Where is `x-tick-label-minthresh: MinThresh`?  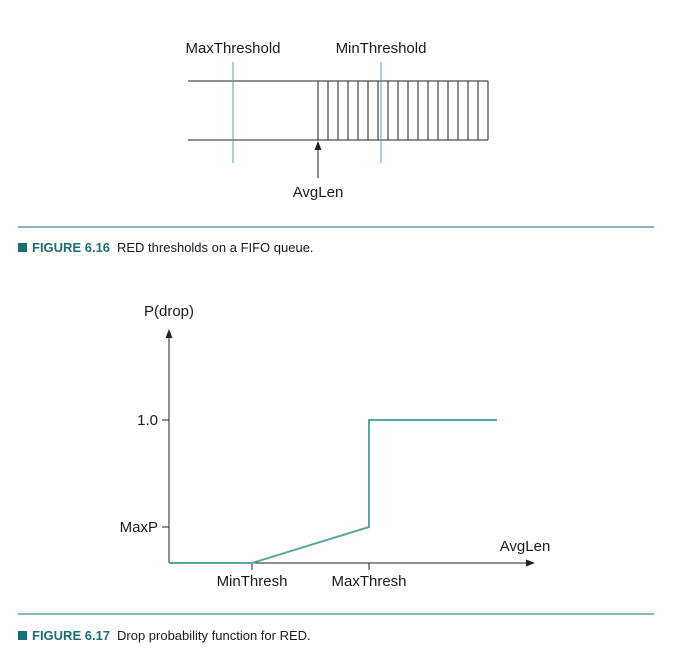 x-tick-label-minthresh: MinThresh is located at coordinates (252, 581).